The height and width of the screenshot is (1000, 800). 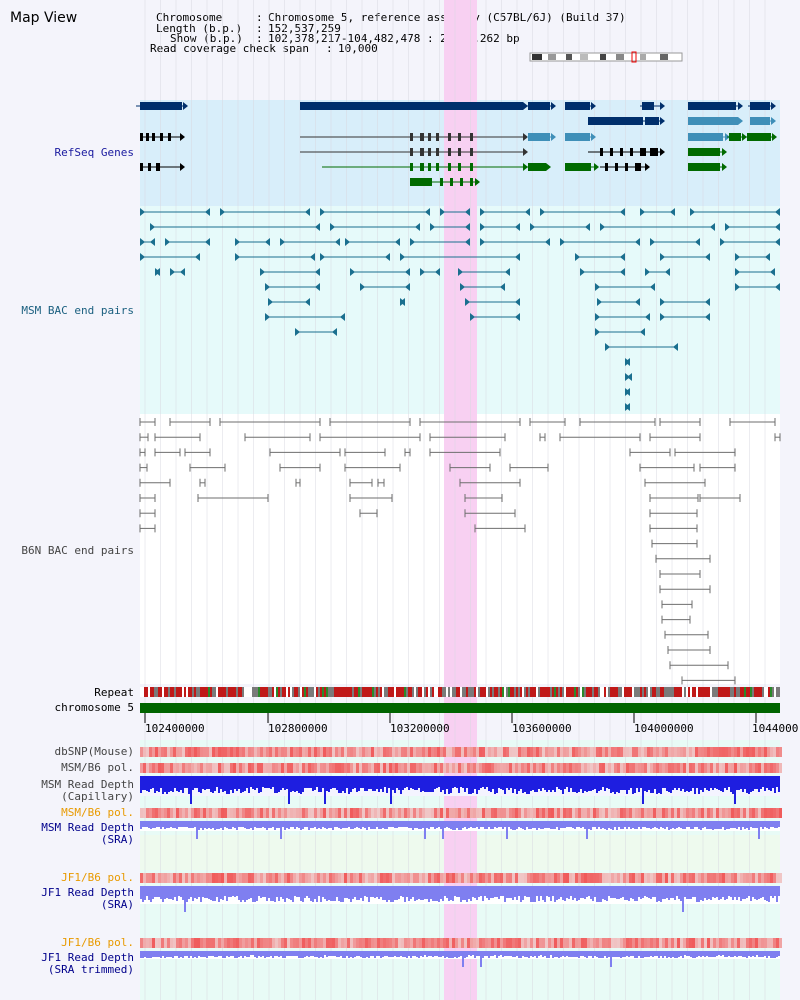 I want to click on track-label-b6n-bac: B6N BAC end pairs, so click(x=77, y=550).